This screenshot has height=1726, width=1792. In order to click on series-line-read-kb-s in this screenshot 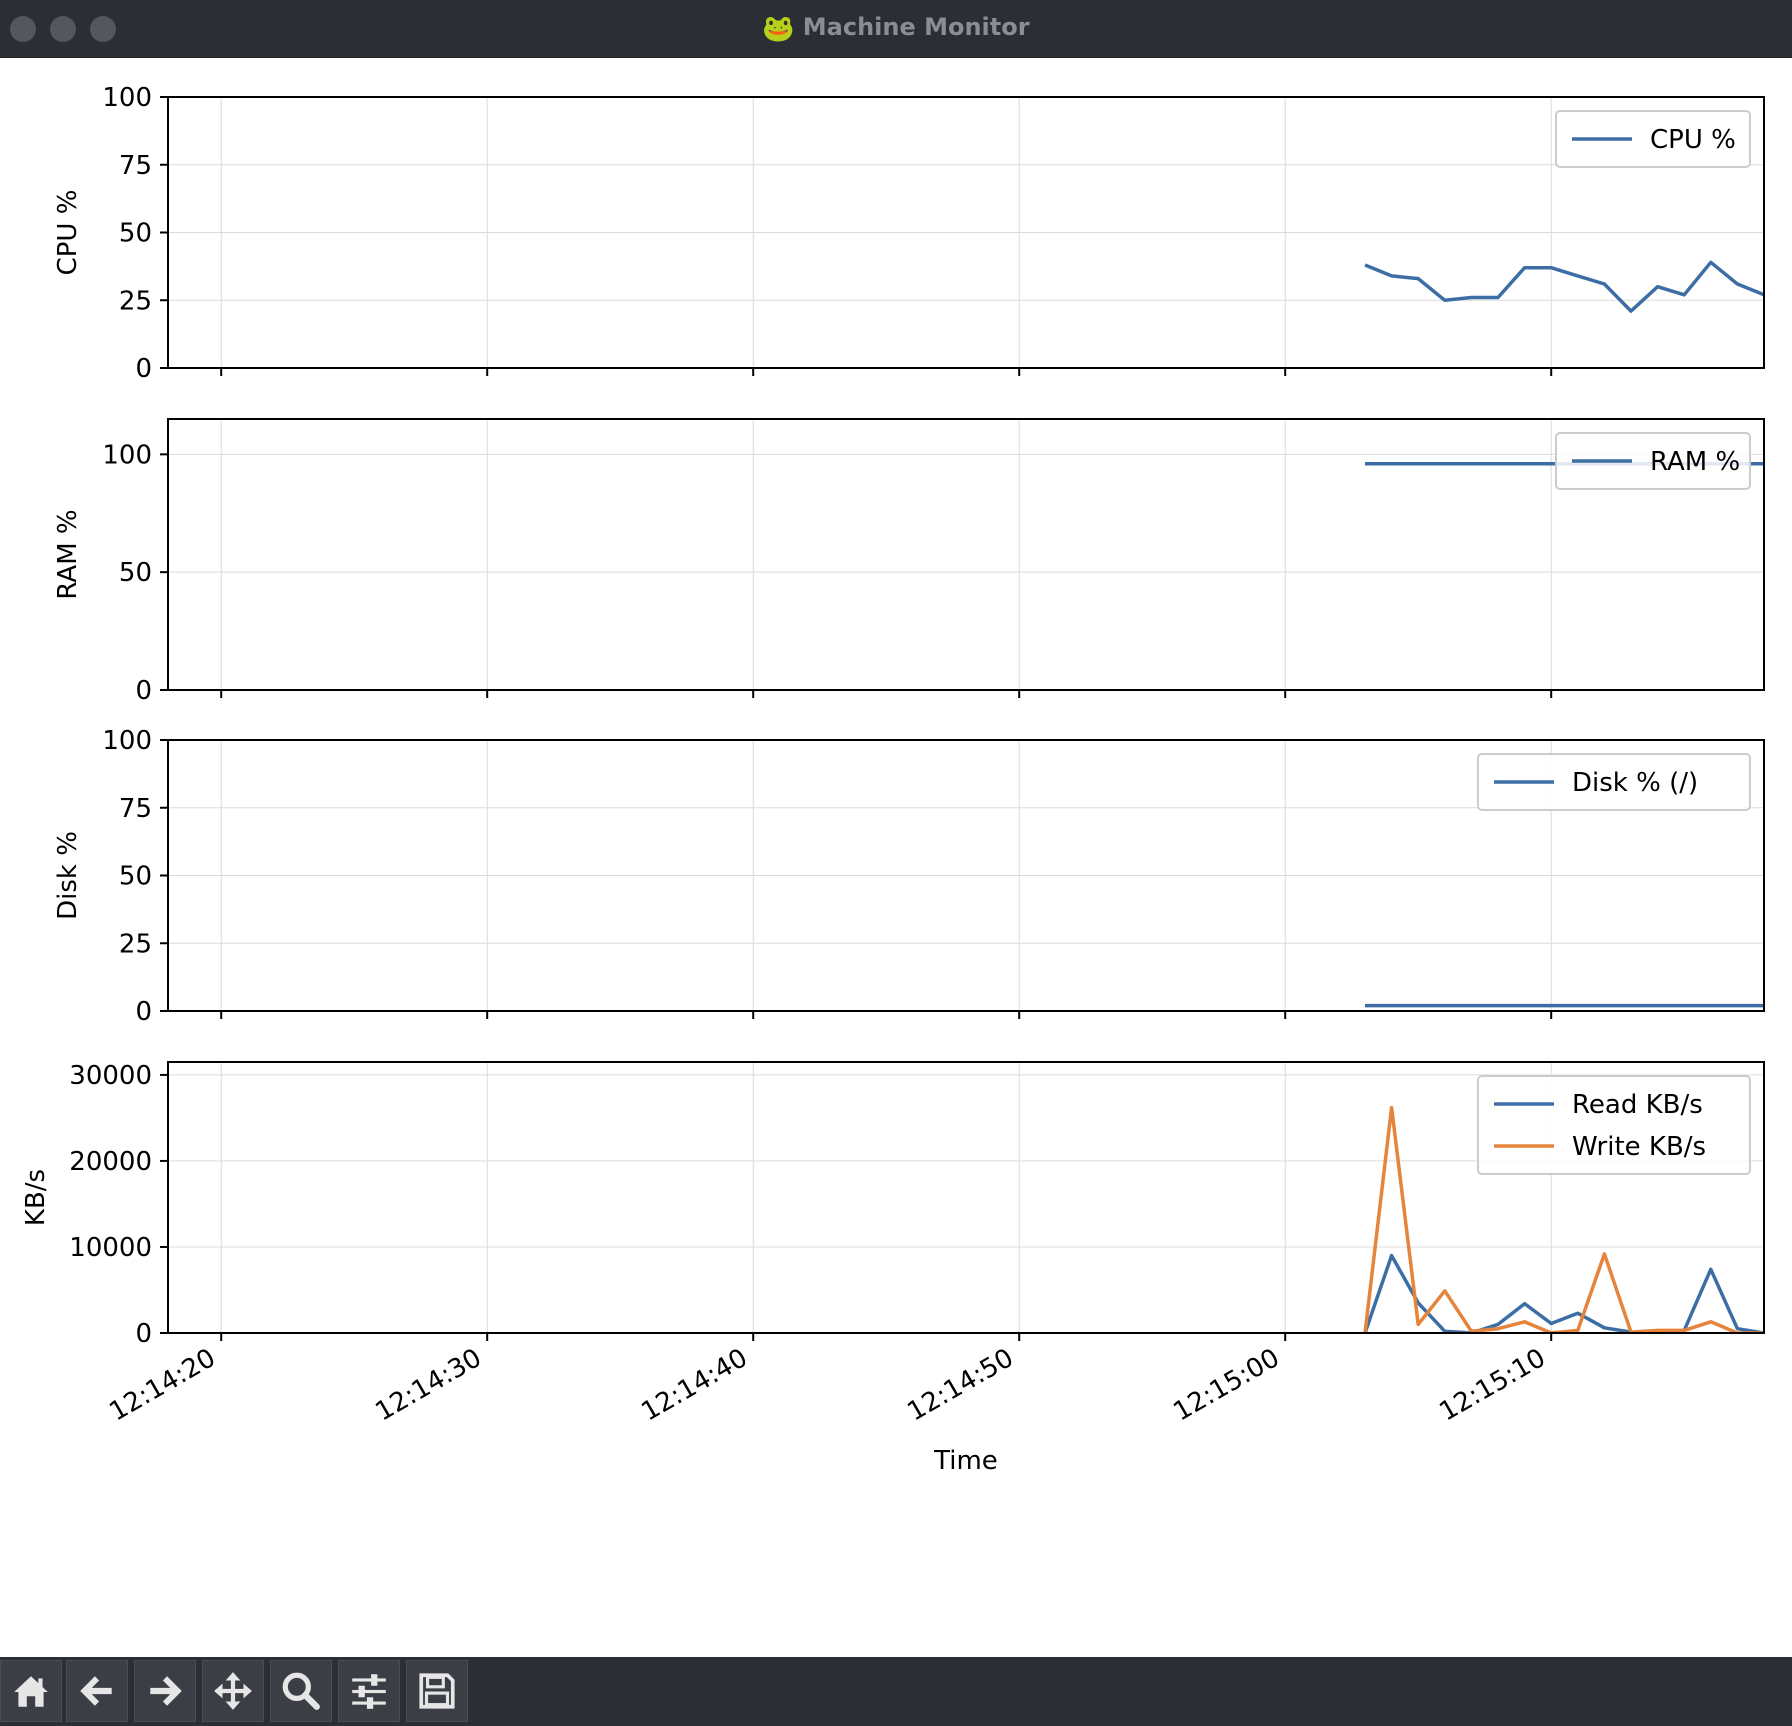, I will do `click(1563, 1293)`.